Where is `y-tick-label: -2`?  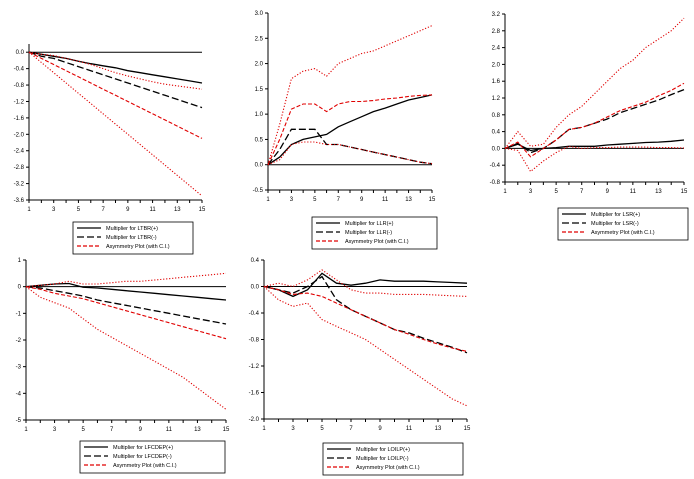
y-tick-label: -2 is located at coordinates (19, 341).